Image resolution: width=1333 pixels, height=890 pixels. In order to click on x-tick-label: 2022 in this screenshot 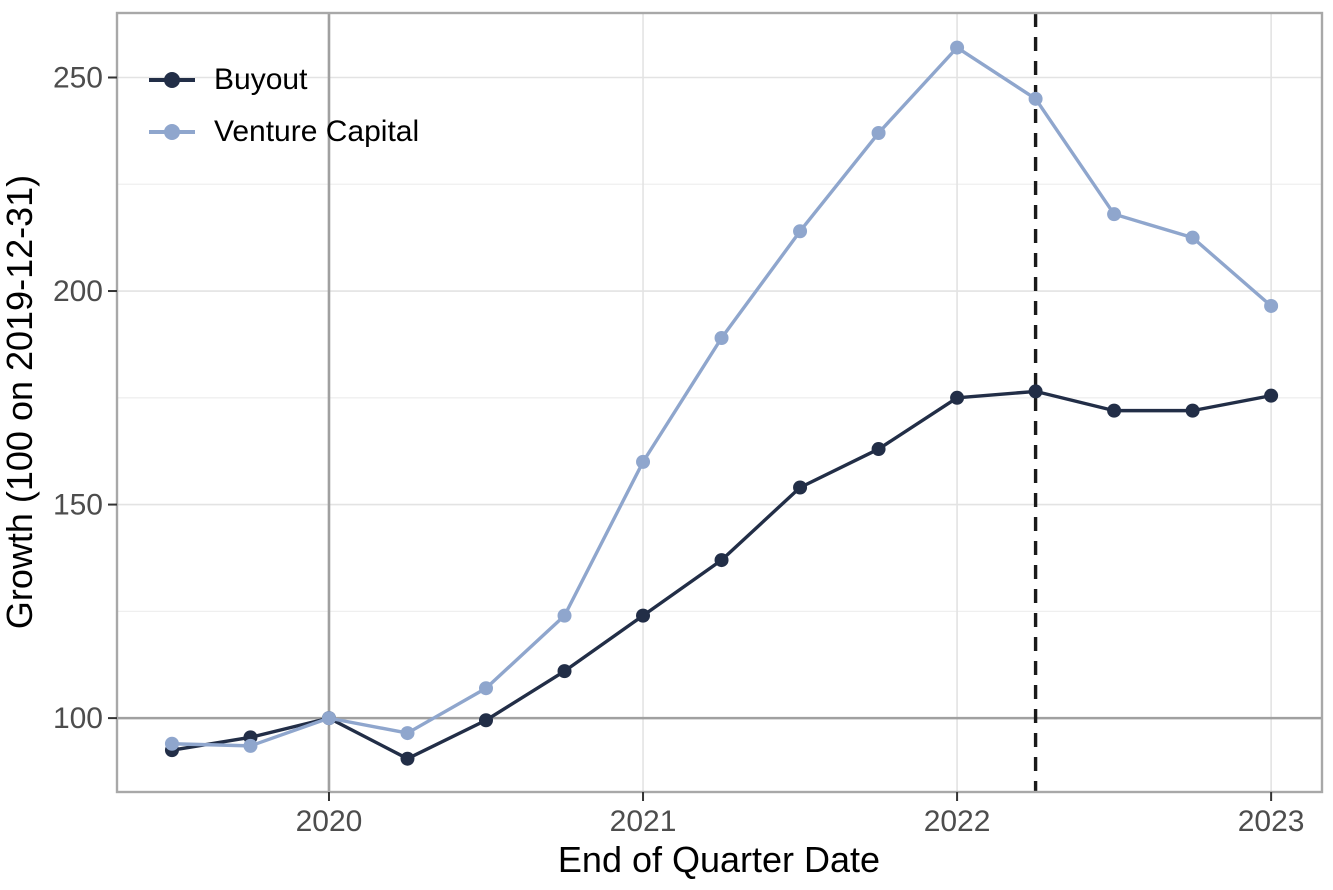, I will do `click(957, 821)`.